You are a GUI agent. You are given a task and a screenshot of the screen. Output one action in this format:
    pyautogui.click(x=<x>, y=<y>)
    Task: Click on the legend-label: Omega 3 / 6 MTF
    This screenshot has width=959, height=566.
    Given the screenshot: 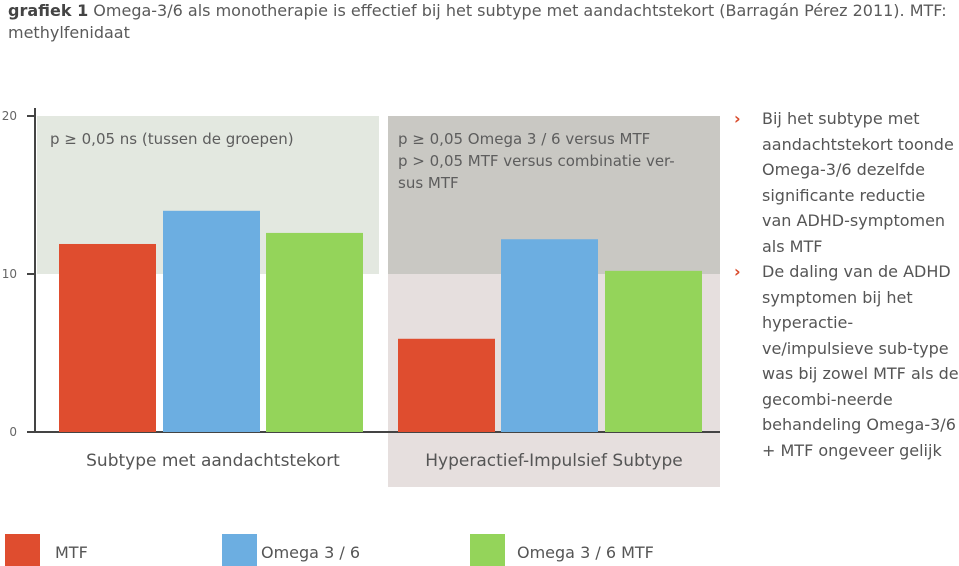 What is the action you would take?
    pyautogui.click(x=585, y=552)
    